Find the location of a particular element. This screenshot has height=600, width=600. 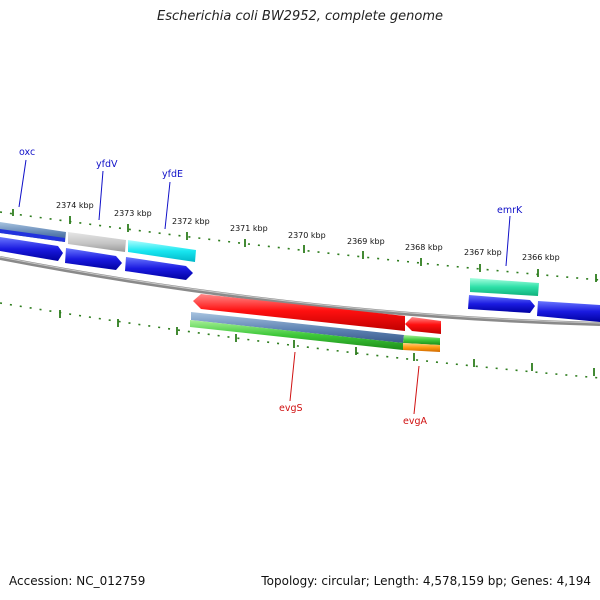

feature-evgA-cog-bottom is located at coordinates (421, 347).